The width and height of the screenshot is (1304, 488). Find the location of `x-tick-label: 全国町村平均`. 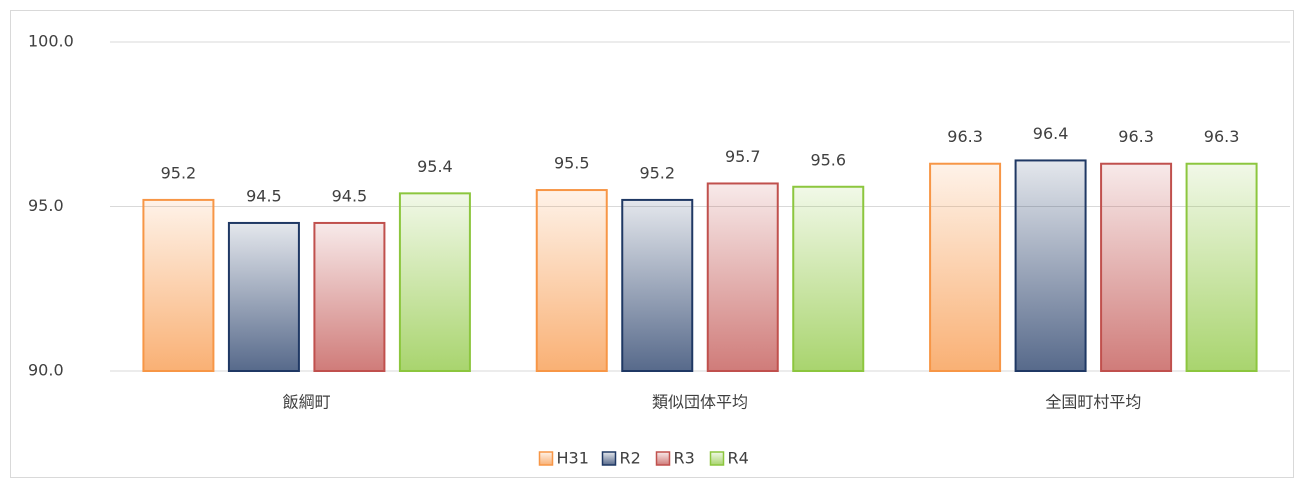

x-tick-label: 全国町村平均 is located at coordinates (1093, 402).